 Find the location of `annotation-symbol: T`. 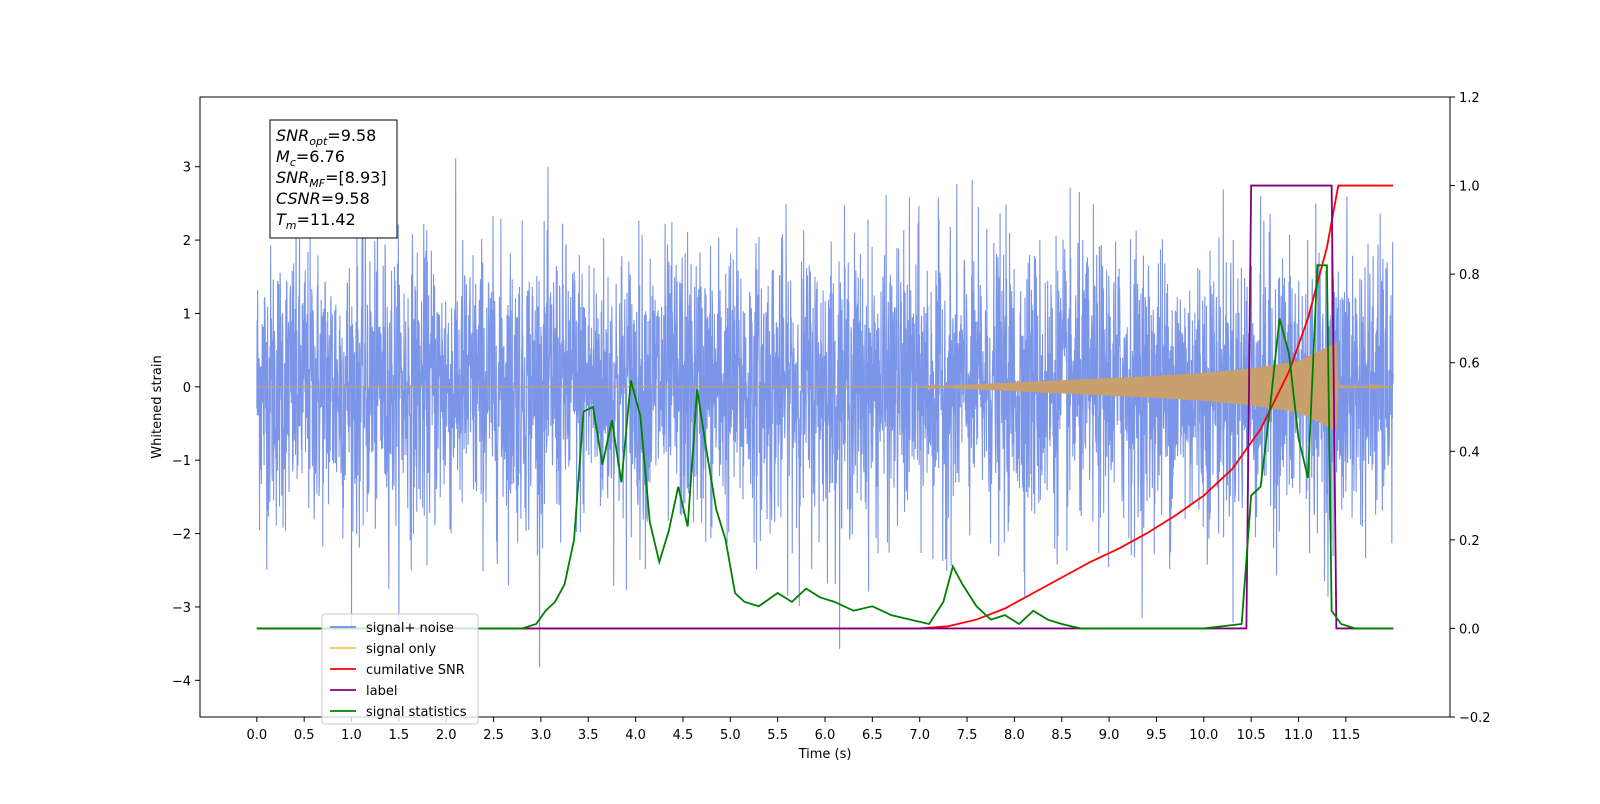

annotation-symbol: T is located at coordinates (281, 219).